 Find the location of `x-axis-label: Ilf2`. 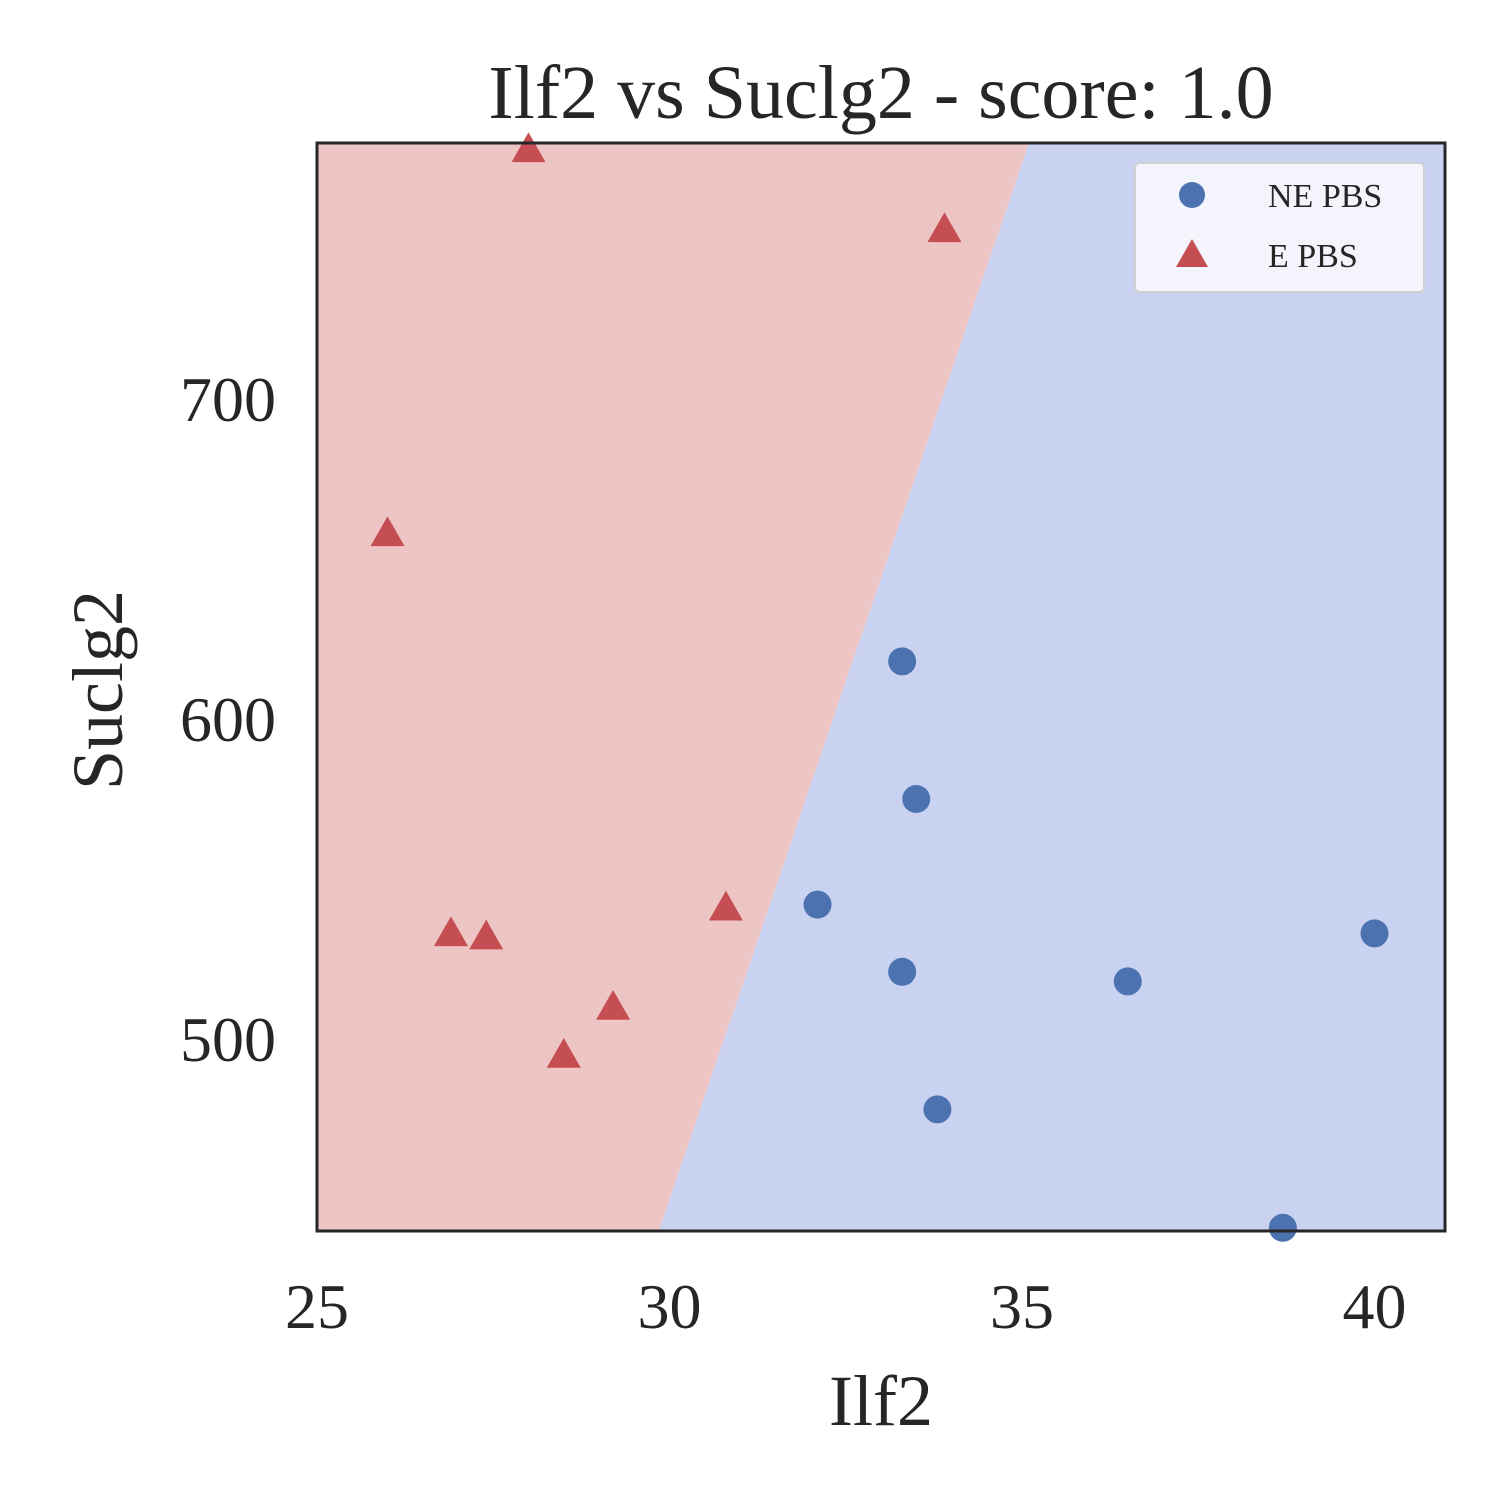

x-axis-label: Ilf2 is located at coordinates (881, 1401).